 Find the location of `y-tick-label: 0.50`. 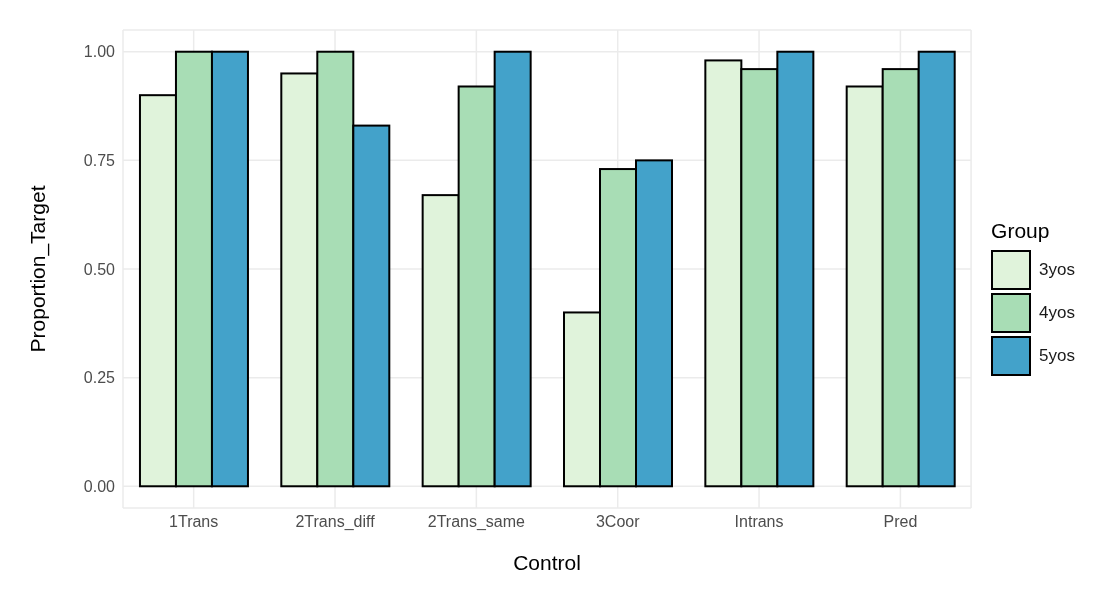

y-tick-label: 0.50 is located at coordinates (99, 269).